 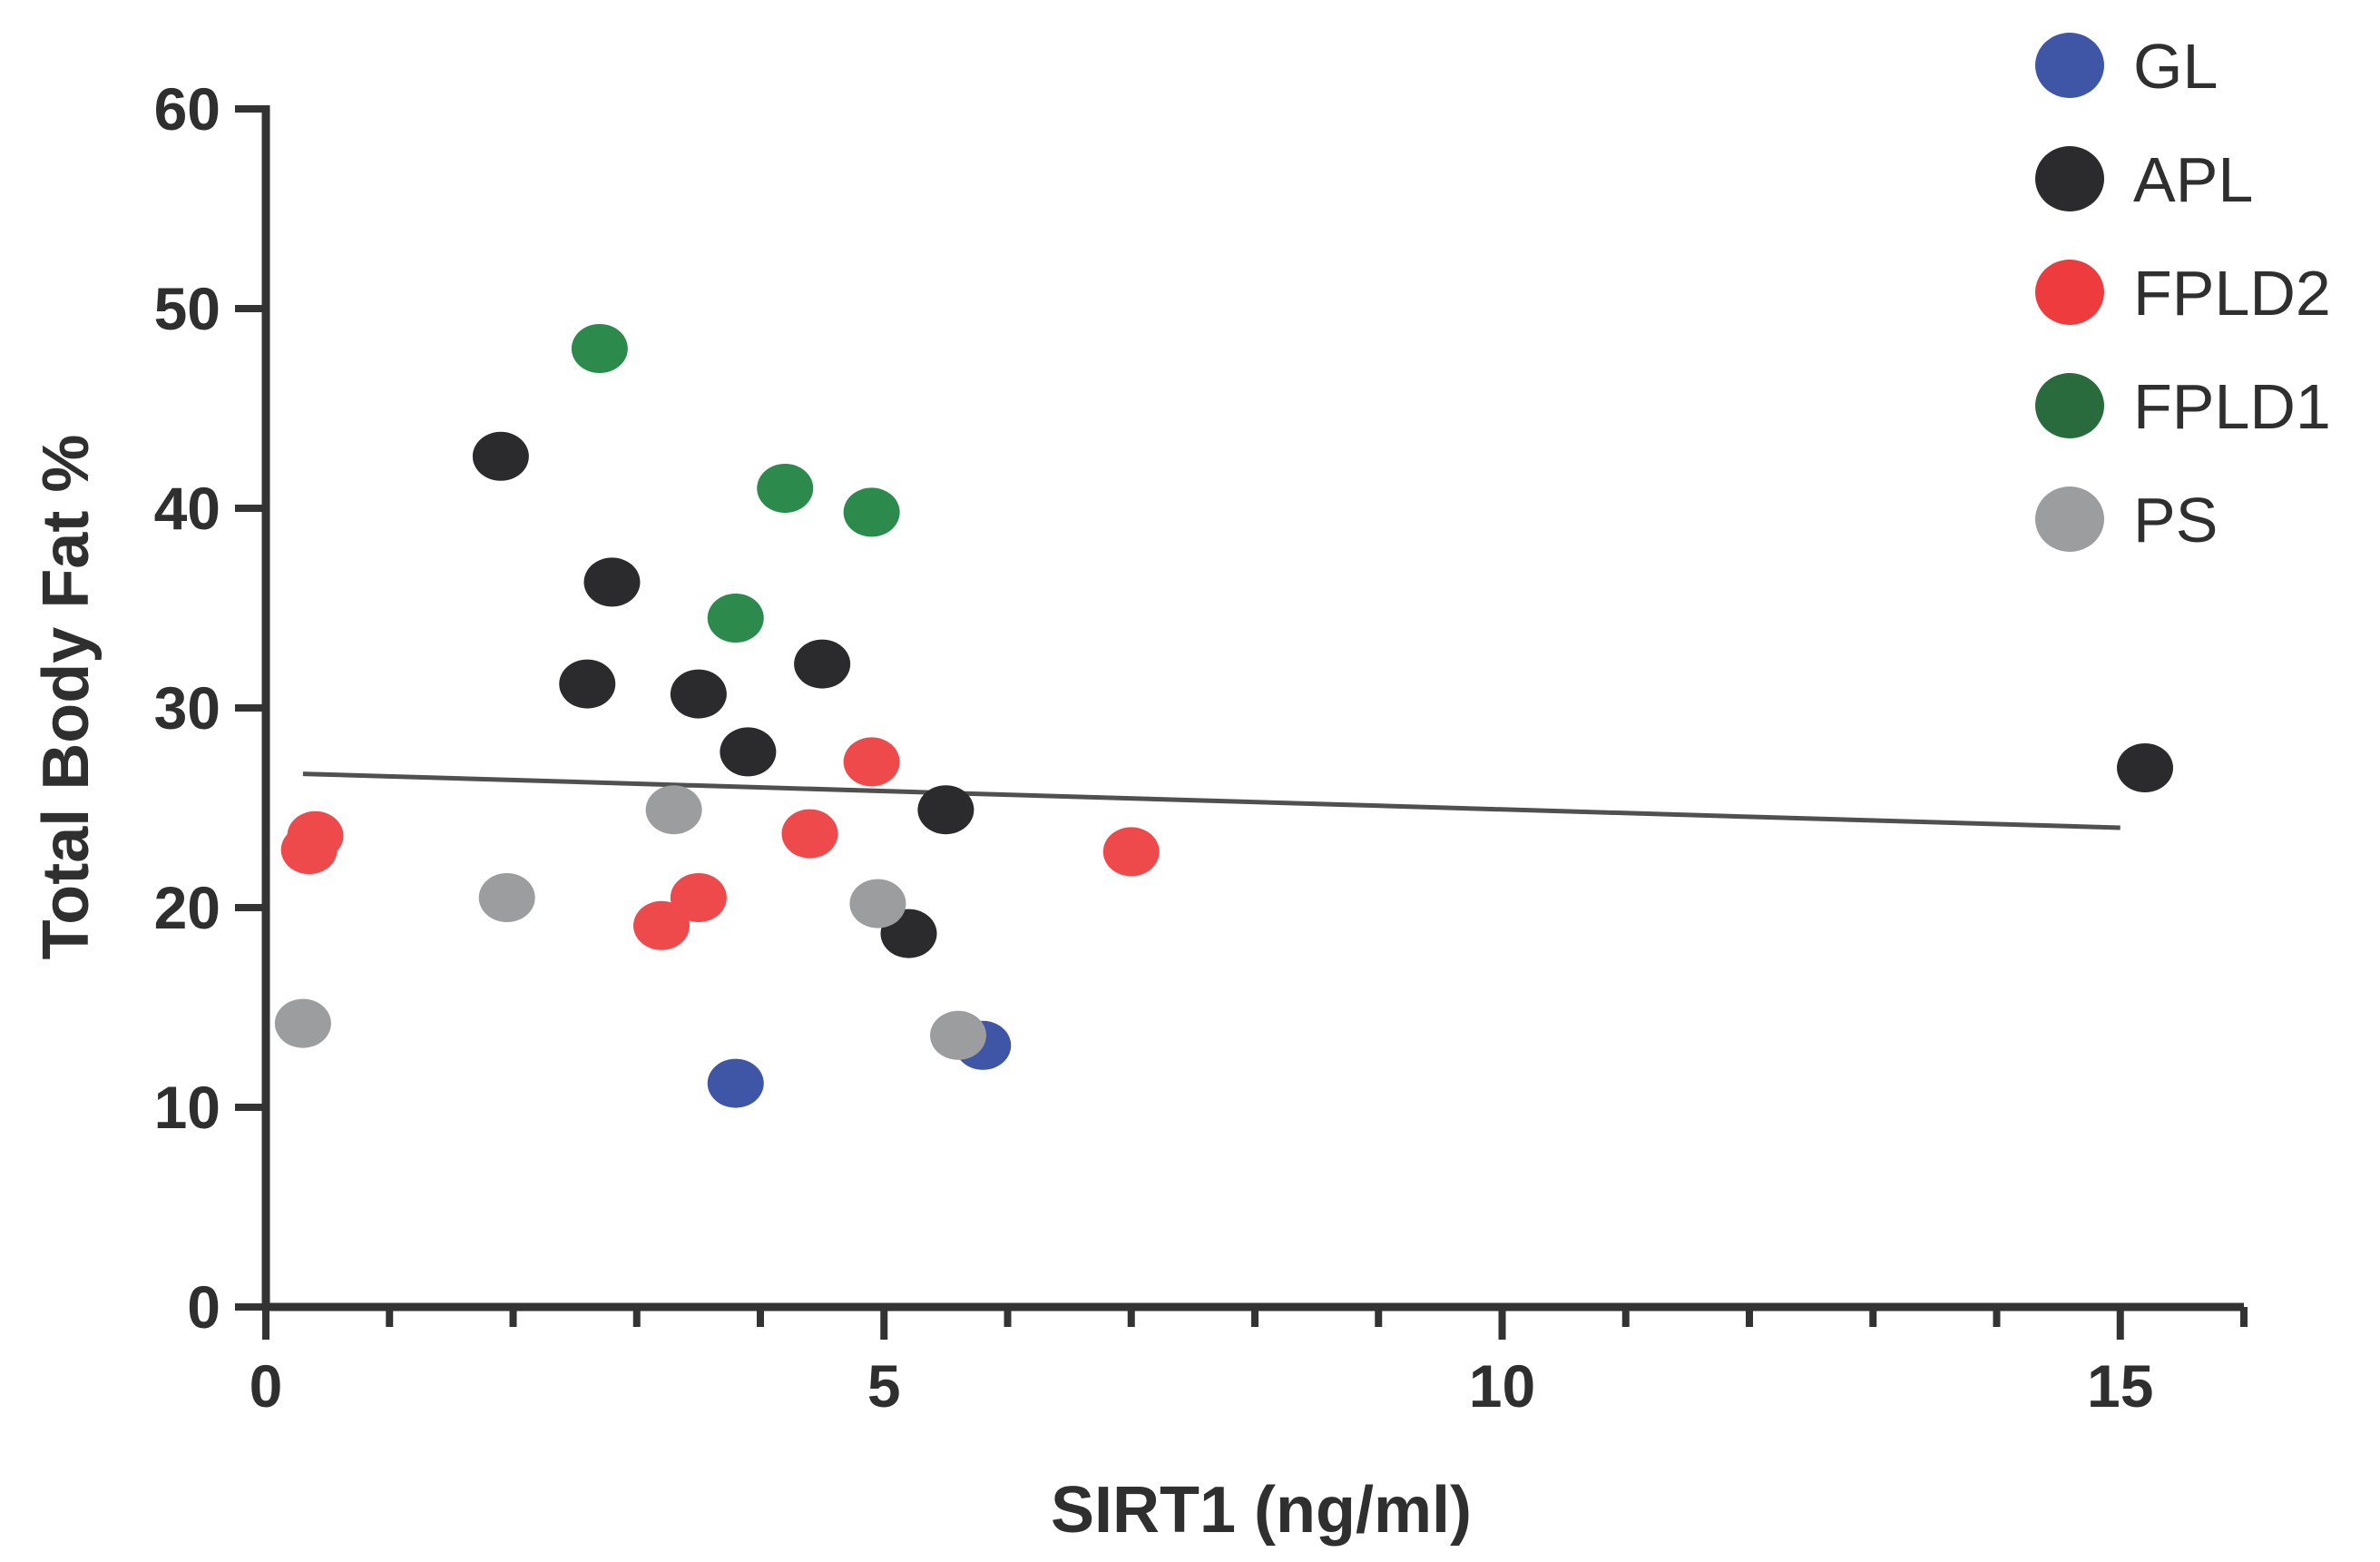 I want to click on x-tick-label: 5, so click(x=884, y=1386).